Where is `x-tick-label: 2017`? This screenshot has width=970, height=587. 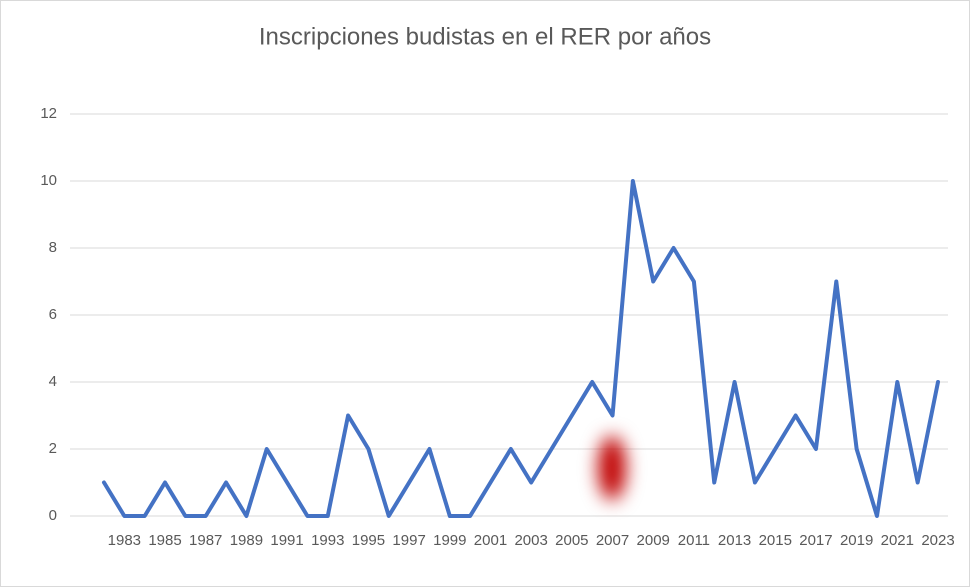
x-tick-label: 2017 is located at coordinates (815, 540).